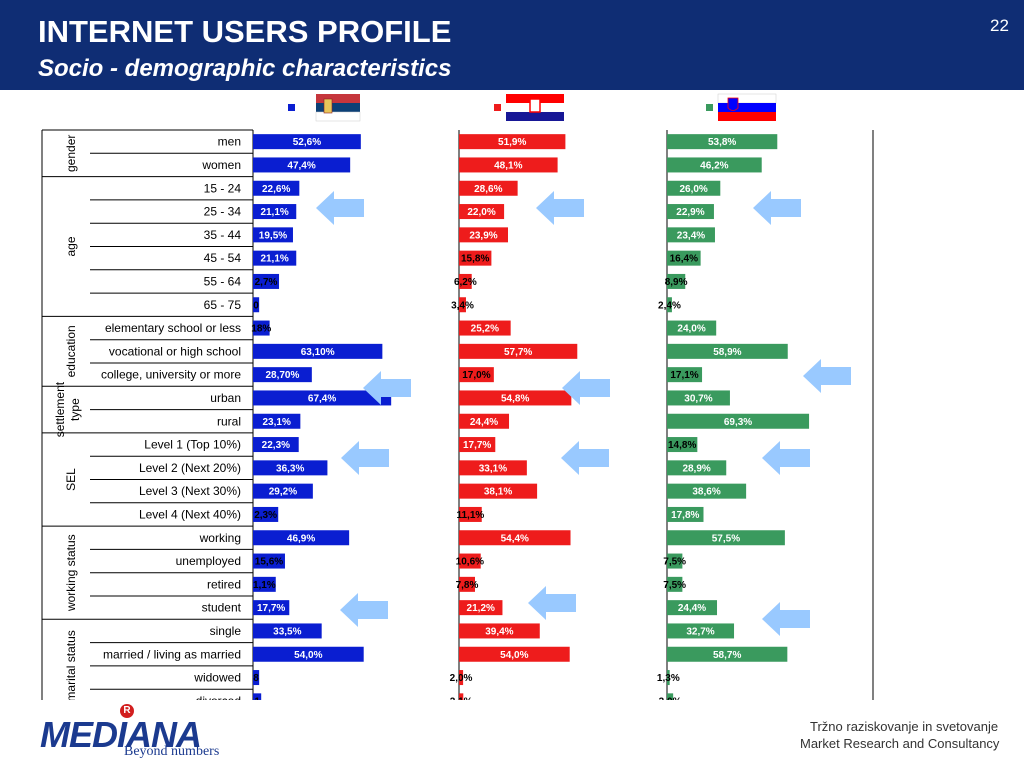 This screenshot has width=1024, height=768. I want to click on company-description-line-1: Tržno raziskovanje in svetovanje, so click(904, 726).